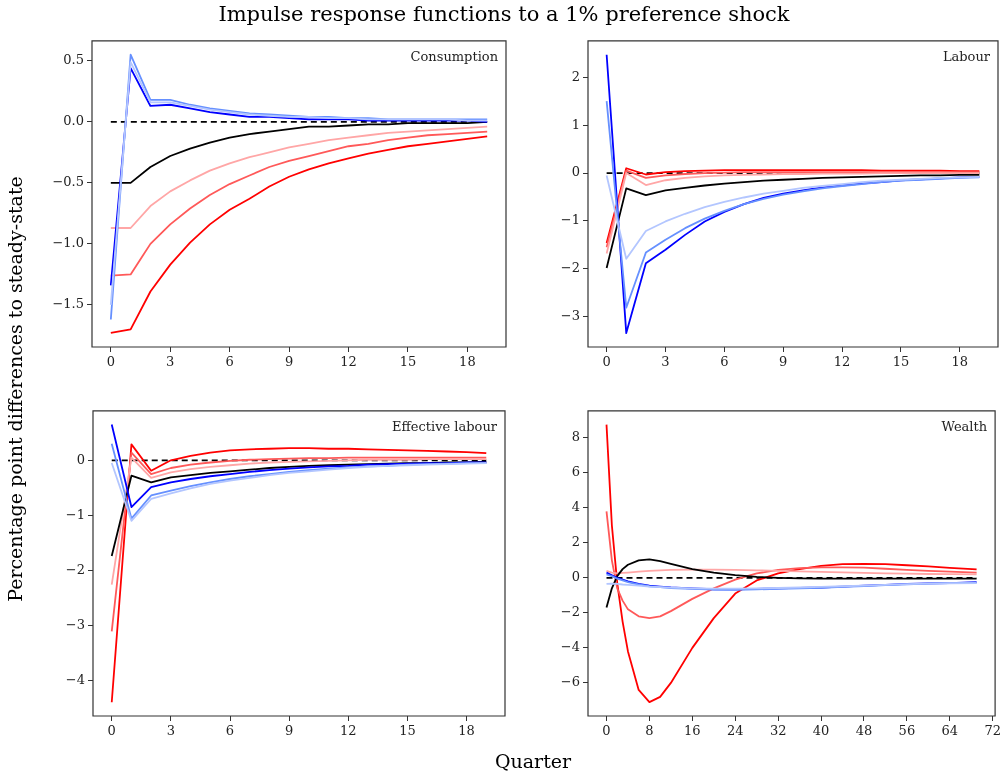 This screenshot has height=772, width=1008. I want to click on annotation: Wealth, so click(964, 426).